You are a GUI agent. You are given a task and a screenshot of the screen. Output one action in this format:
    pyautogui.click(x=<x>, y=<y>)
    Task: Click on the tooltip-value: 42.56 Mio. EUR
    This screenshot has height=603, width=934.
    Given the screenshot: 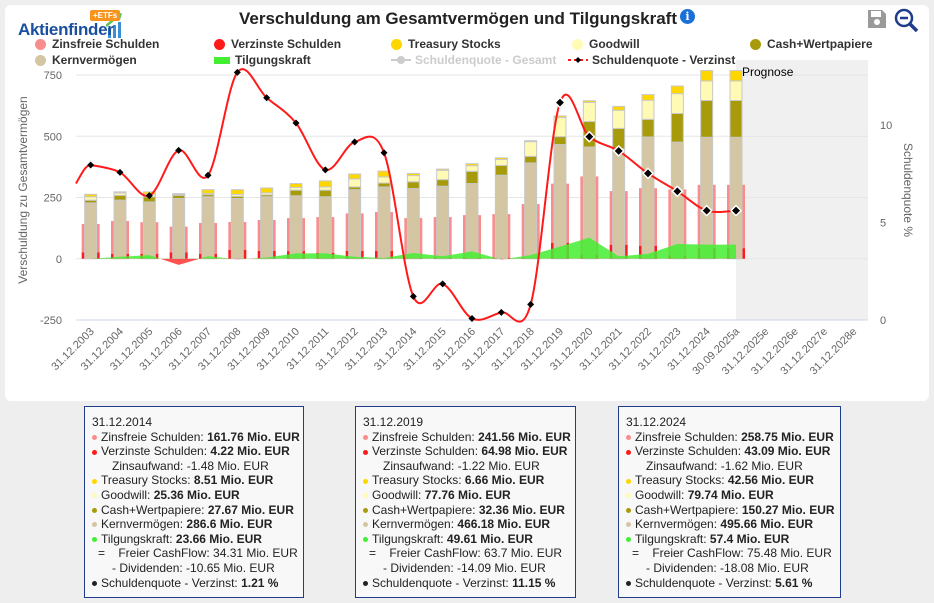 What is the action you would take?
    pyautogui.click(x=770, y=480)
    